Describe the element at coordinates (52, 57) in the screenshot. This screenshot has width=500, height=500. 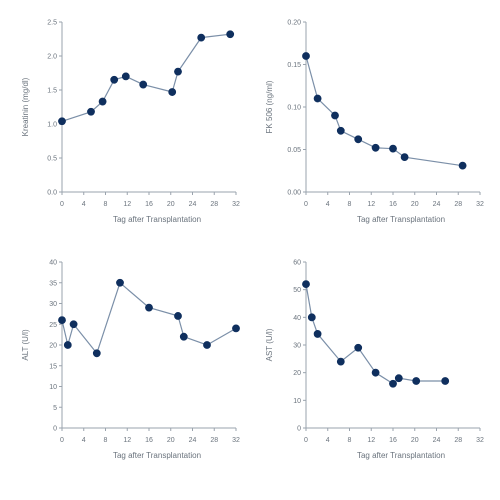
I see `y-tick-label: 2.0` at that location.